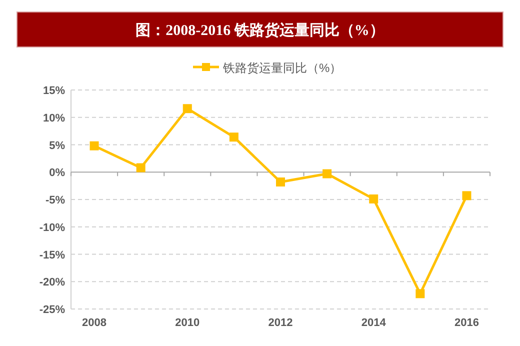 The image size is (520, 346). What do you see at coordinates (280, 323) in the screenshot?
I see `x-tick-label: 2012` at bounding box center [280, 323].